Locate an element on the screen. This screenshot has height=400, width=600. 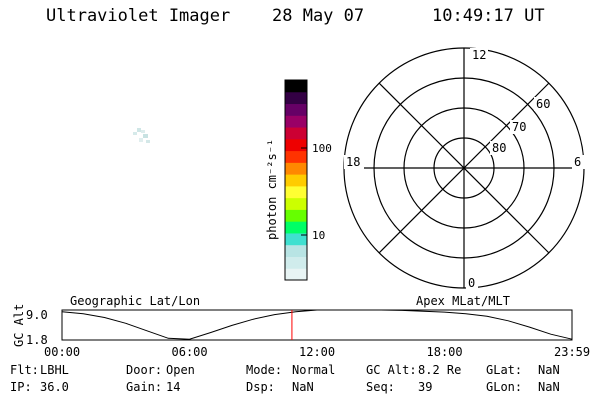
info-value: Open is located at coordinates (180, 370).